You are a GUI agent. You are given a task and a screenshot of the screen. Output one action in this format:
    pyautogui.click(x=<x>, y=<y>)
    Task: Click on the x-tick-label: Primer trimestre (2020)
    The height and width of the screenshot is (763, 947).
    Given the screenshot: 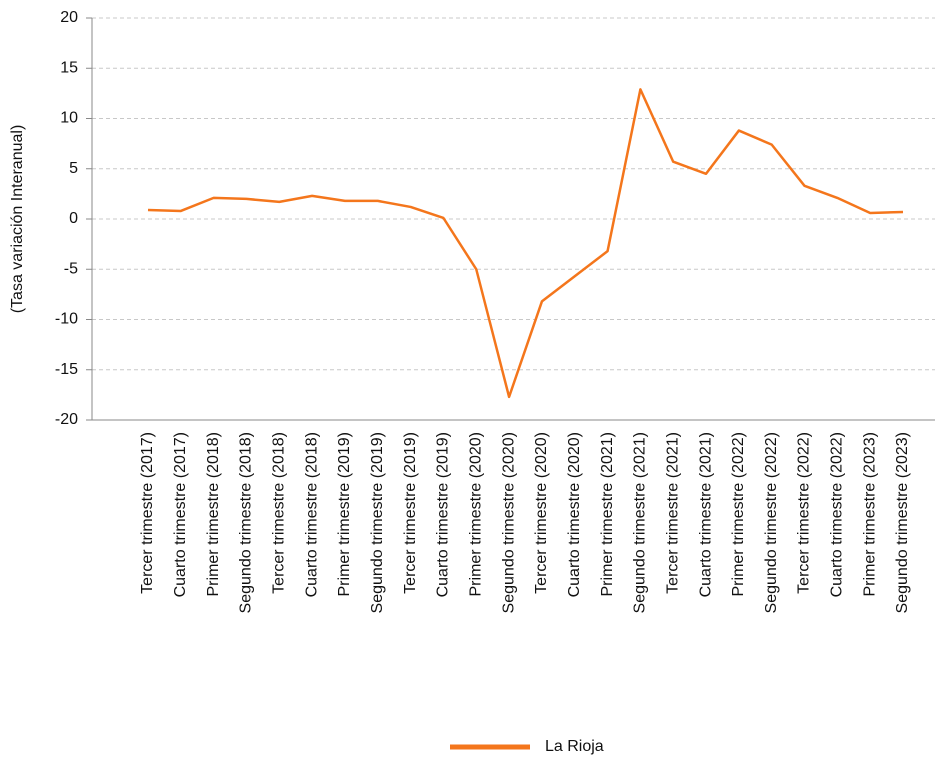 What is the action you would take?
    pyautogui.click(x=475, y=514)
    